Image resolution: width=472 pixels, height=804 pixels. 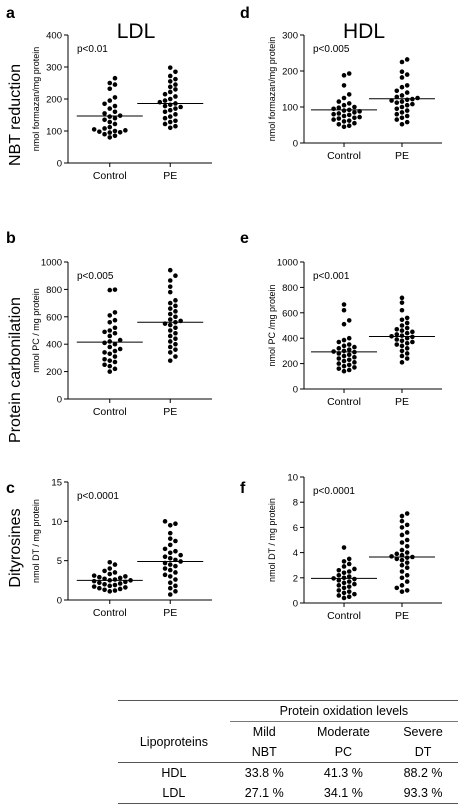 What do you see at coordinates (245, 13) in the screenshot?
I see `panel-letter-d: d` at bounding box center [245, 13].